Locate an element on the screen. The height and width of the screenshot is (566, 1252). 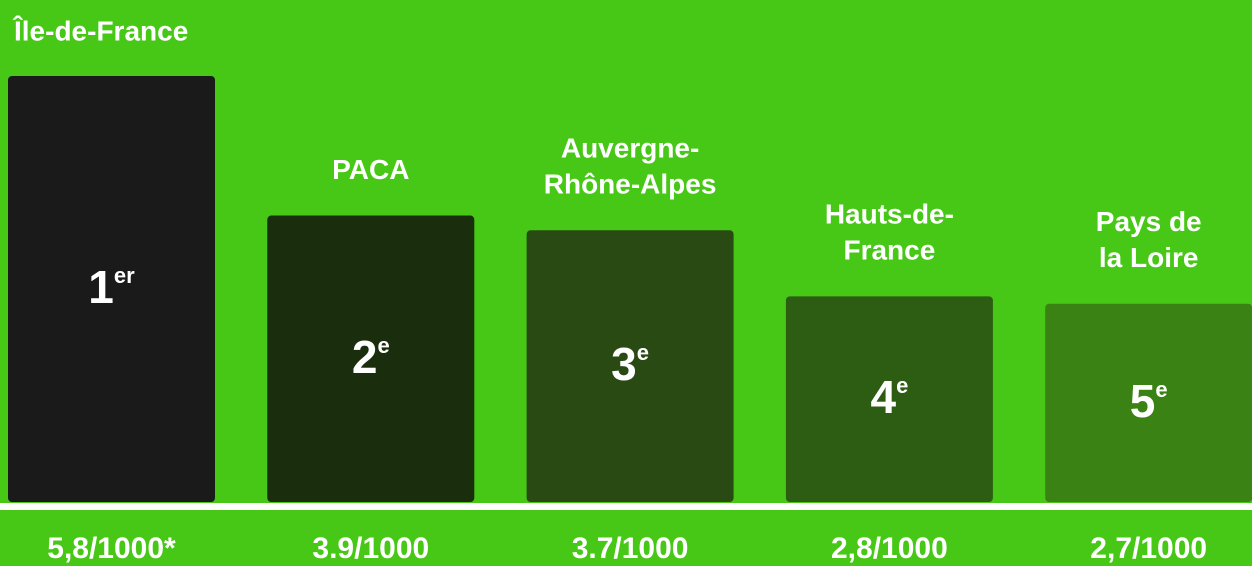
rank-label: 1er is located at coordinates (111, 287).